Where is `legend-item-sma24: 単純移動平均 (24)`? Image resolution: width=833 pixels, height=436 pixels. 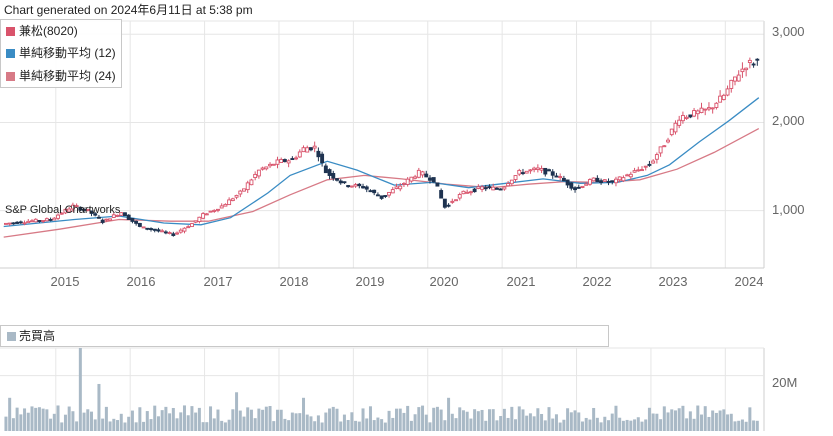
legend-item-sma24: 単純移動平均 (24) is located at coordinates (61, 76).